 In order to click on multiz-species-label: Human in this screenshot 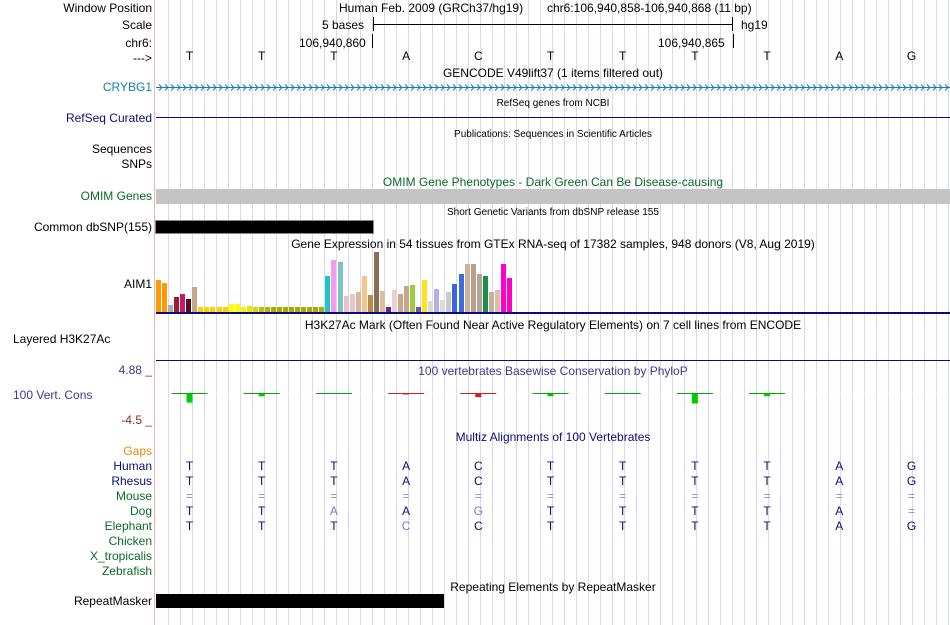, I will do `click(132, 466)`.